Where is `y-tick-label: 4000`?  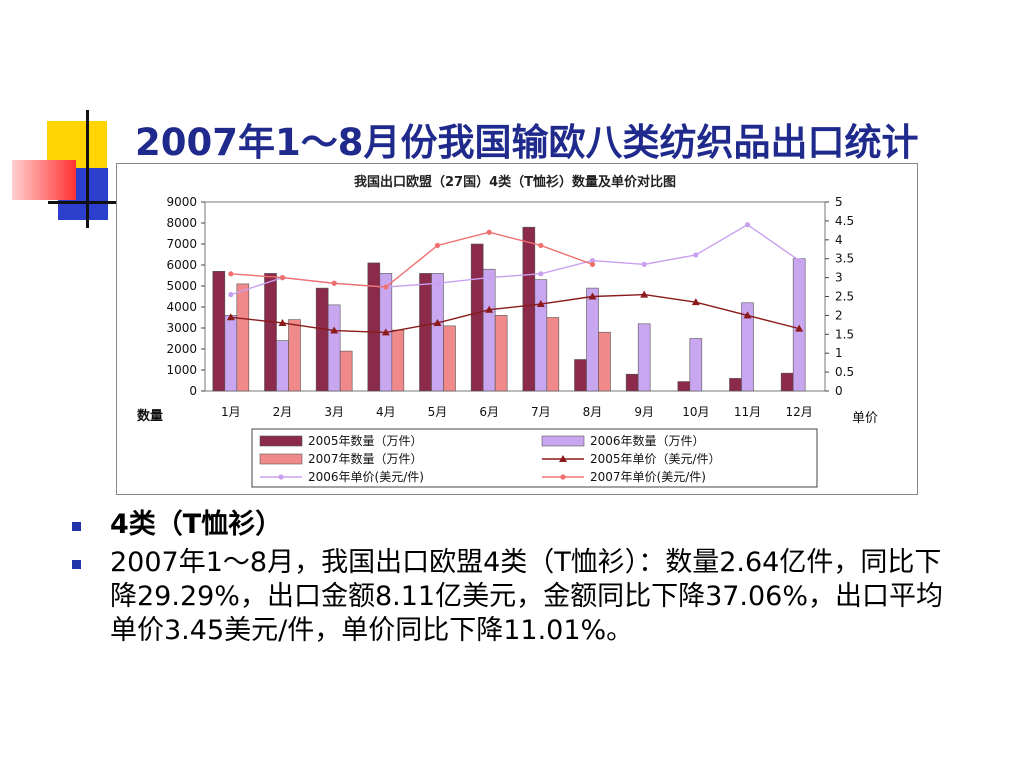 y-tick-label: 4000 is located at coordinates (181, 307).